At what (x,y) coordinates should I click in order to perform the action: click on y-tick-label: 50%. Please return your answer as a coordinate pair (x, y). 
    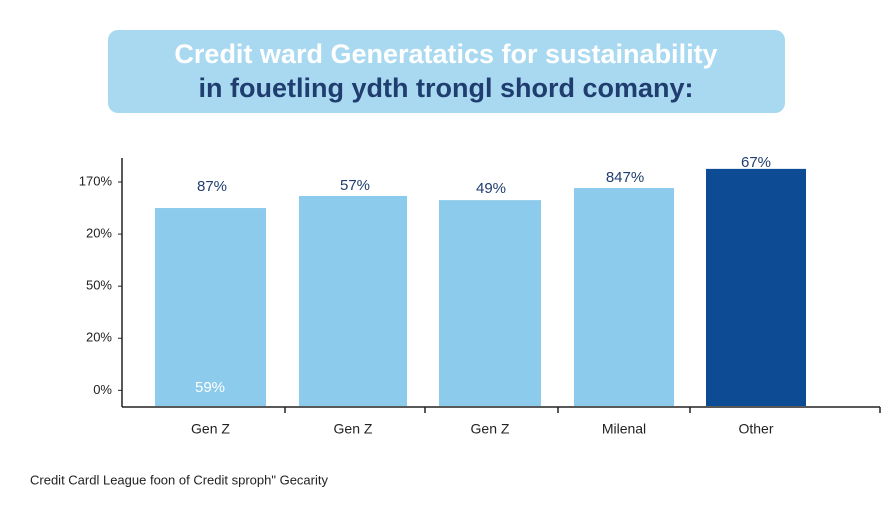
    Looking at the image, I should click on (99, 285).